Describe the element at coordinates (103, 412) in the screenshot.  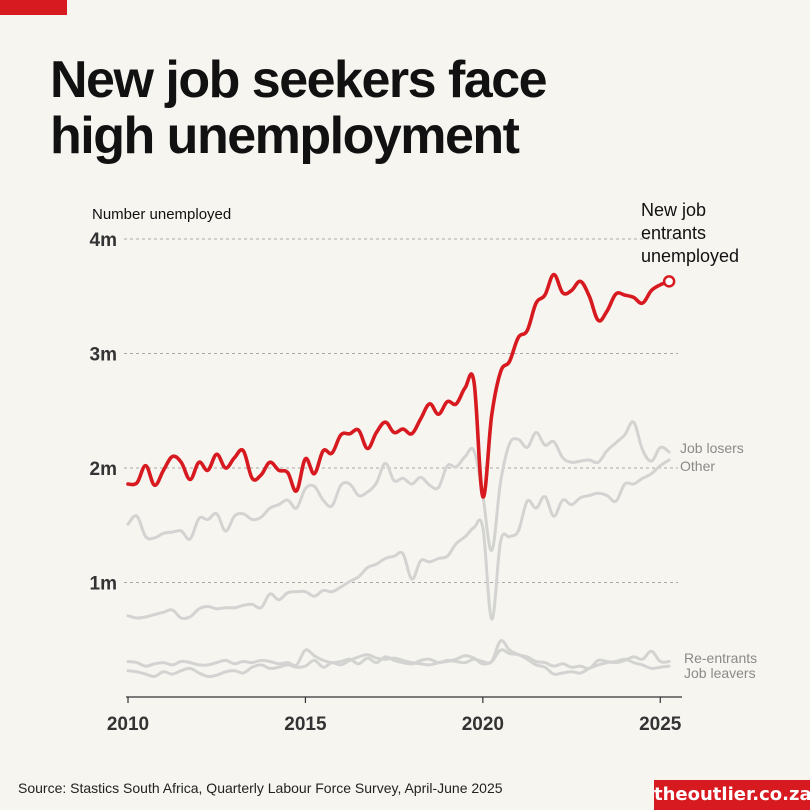
I see `y-axis-ticks: 1m 2m 3m 4m` at that location.